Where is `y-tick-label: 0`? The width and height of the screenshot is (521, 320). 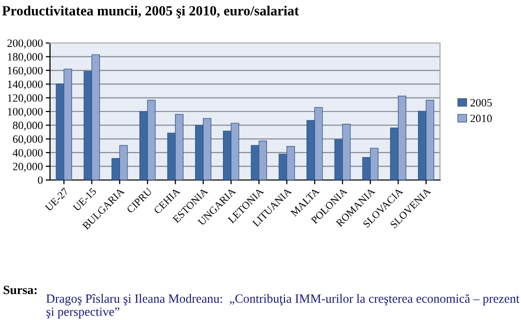 y-tick-label: 0 is located at coordinates (40, 180).